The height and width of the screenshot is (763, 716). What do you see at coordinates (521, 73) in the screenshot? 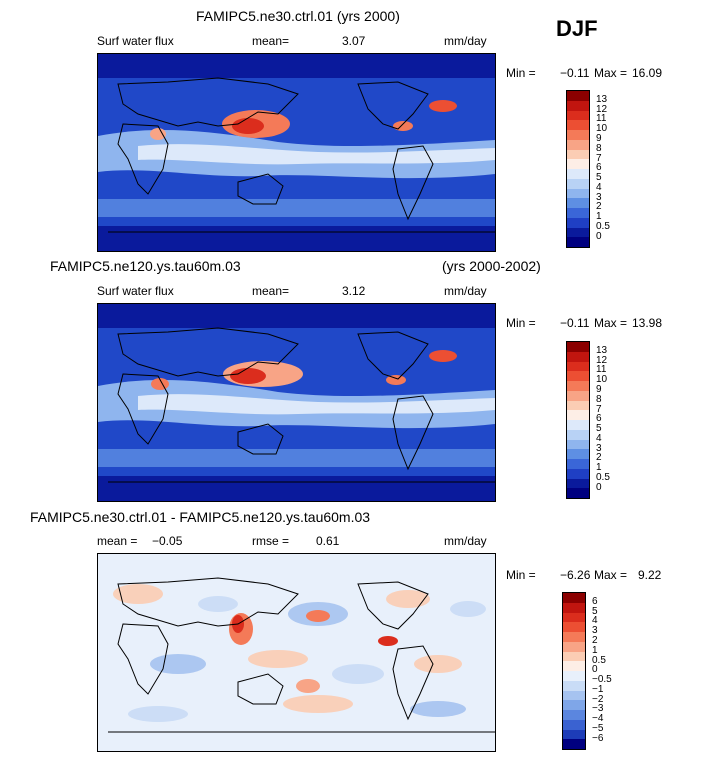
I see `panel-1-min-label: Min =` at bounding box center [521, 73].